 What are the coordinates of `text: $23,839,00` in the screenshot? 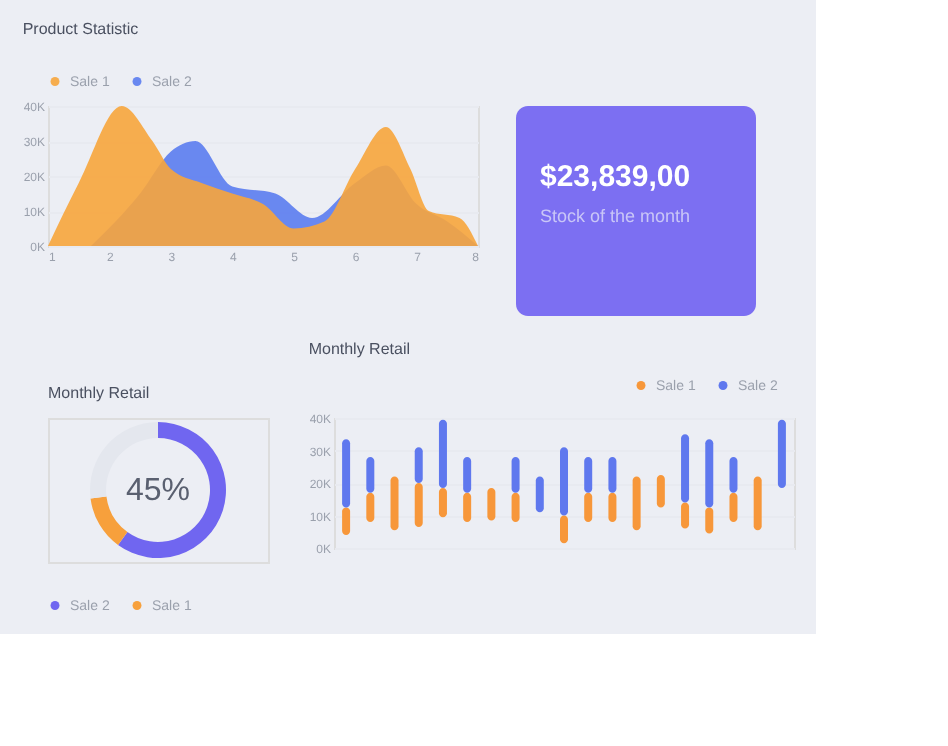 It's located at (615, 177).